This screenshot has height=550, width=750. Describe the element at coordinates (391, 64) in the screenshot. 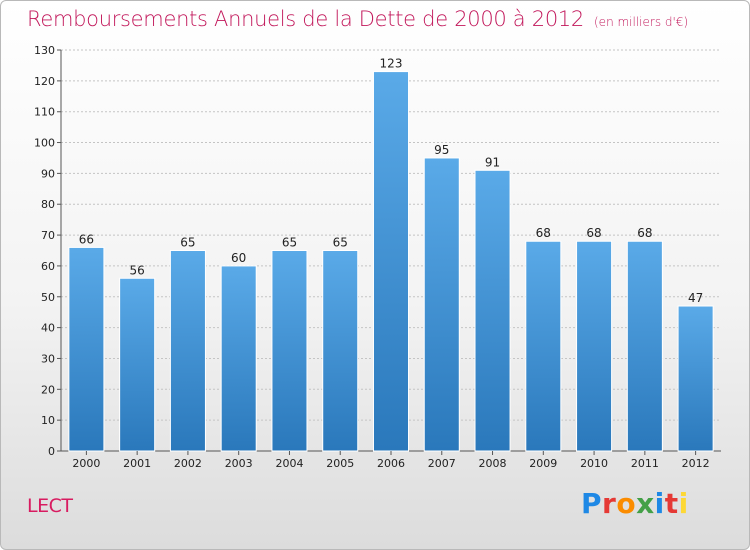

I see `bar-value-label: 123` at that location.